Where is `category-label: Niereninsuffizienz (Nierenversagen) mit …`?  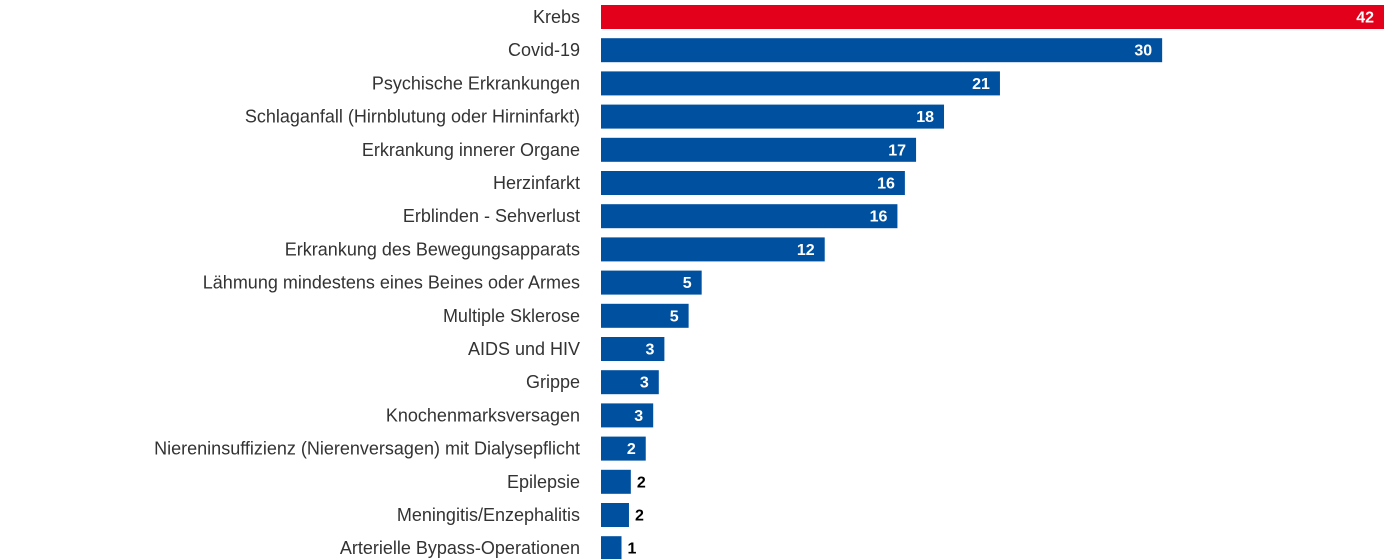
category-label: Niereninsuffizienz (Nierenversagen) mit … is located at coordinates (367, 449).